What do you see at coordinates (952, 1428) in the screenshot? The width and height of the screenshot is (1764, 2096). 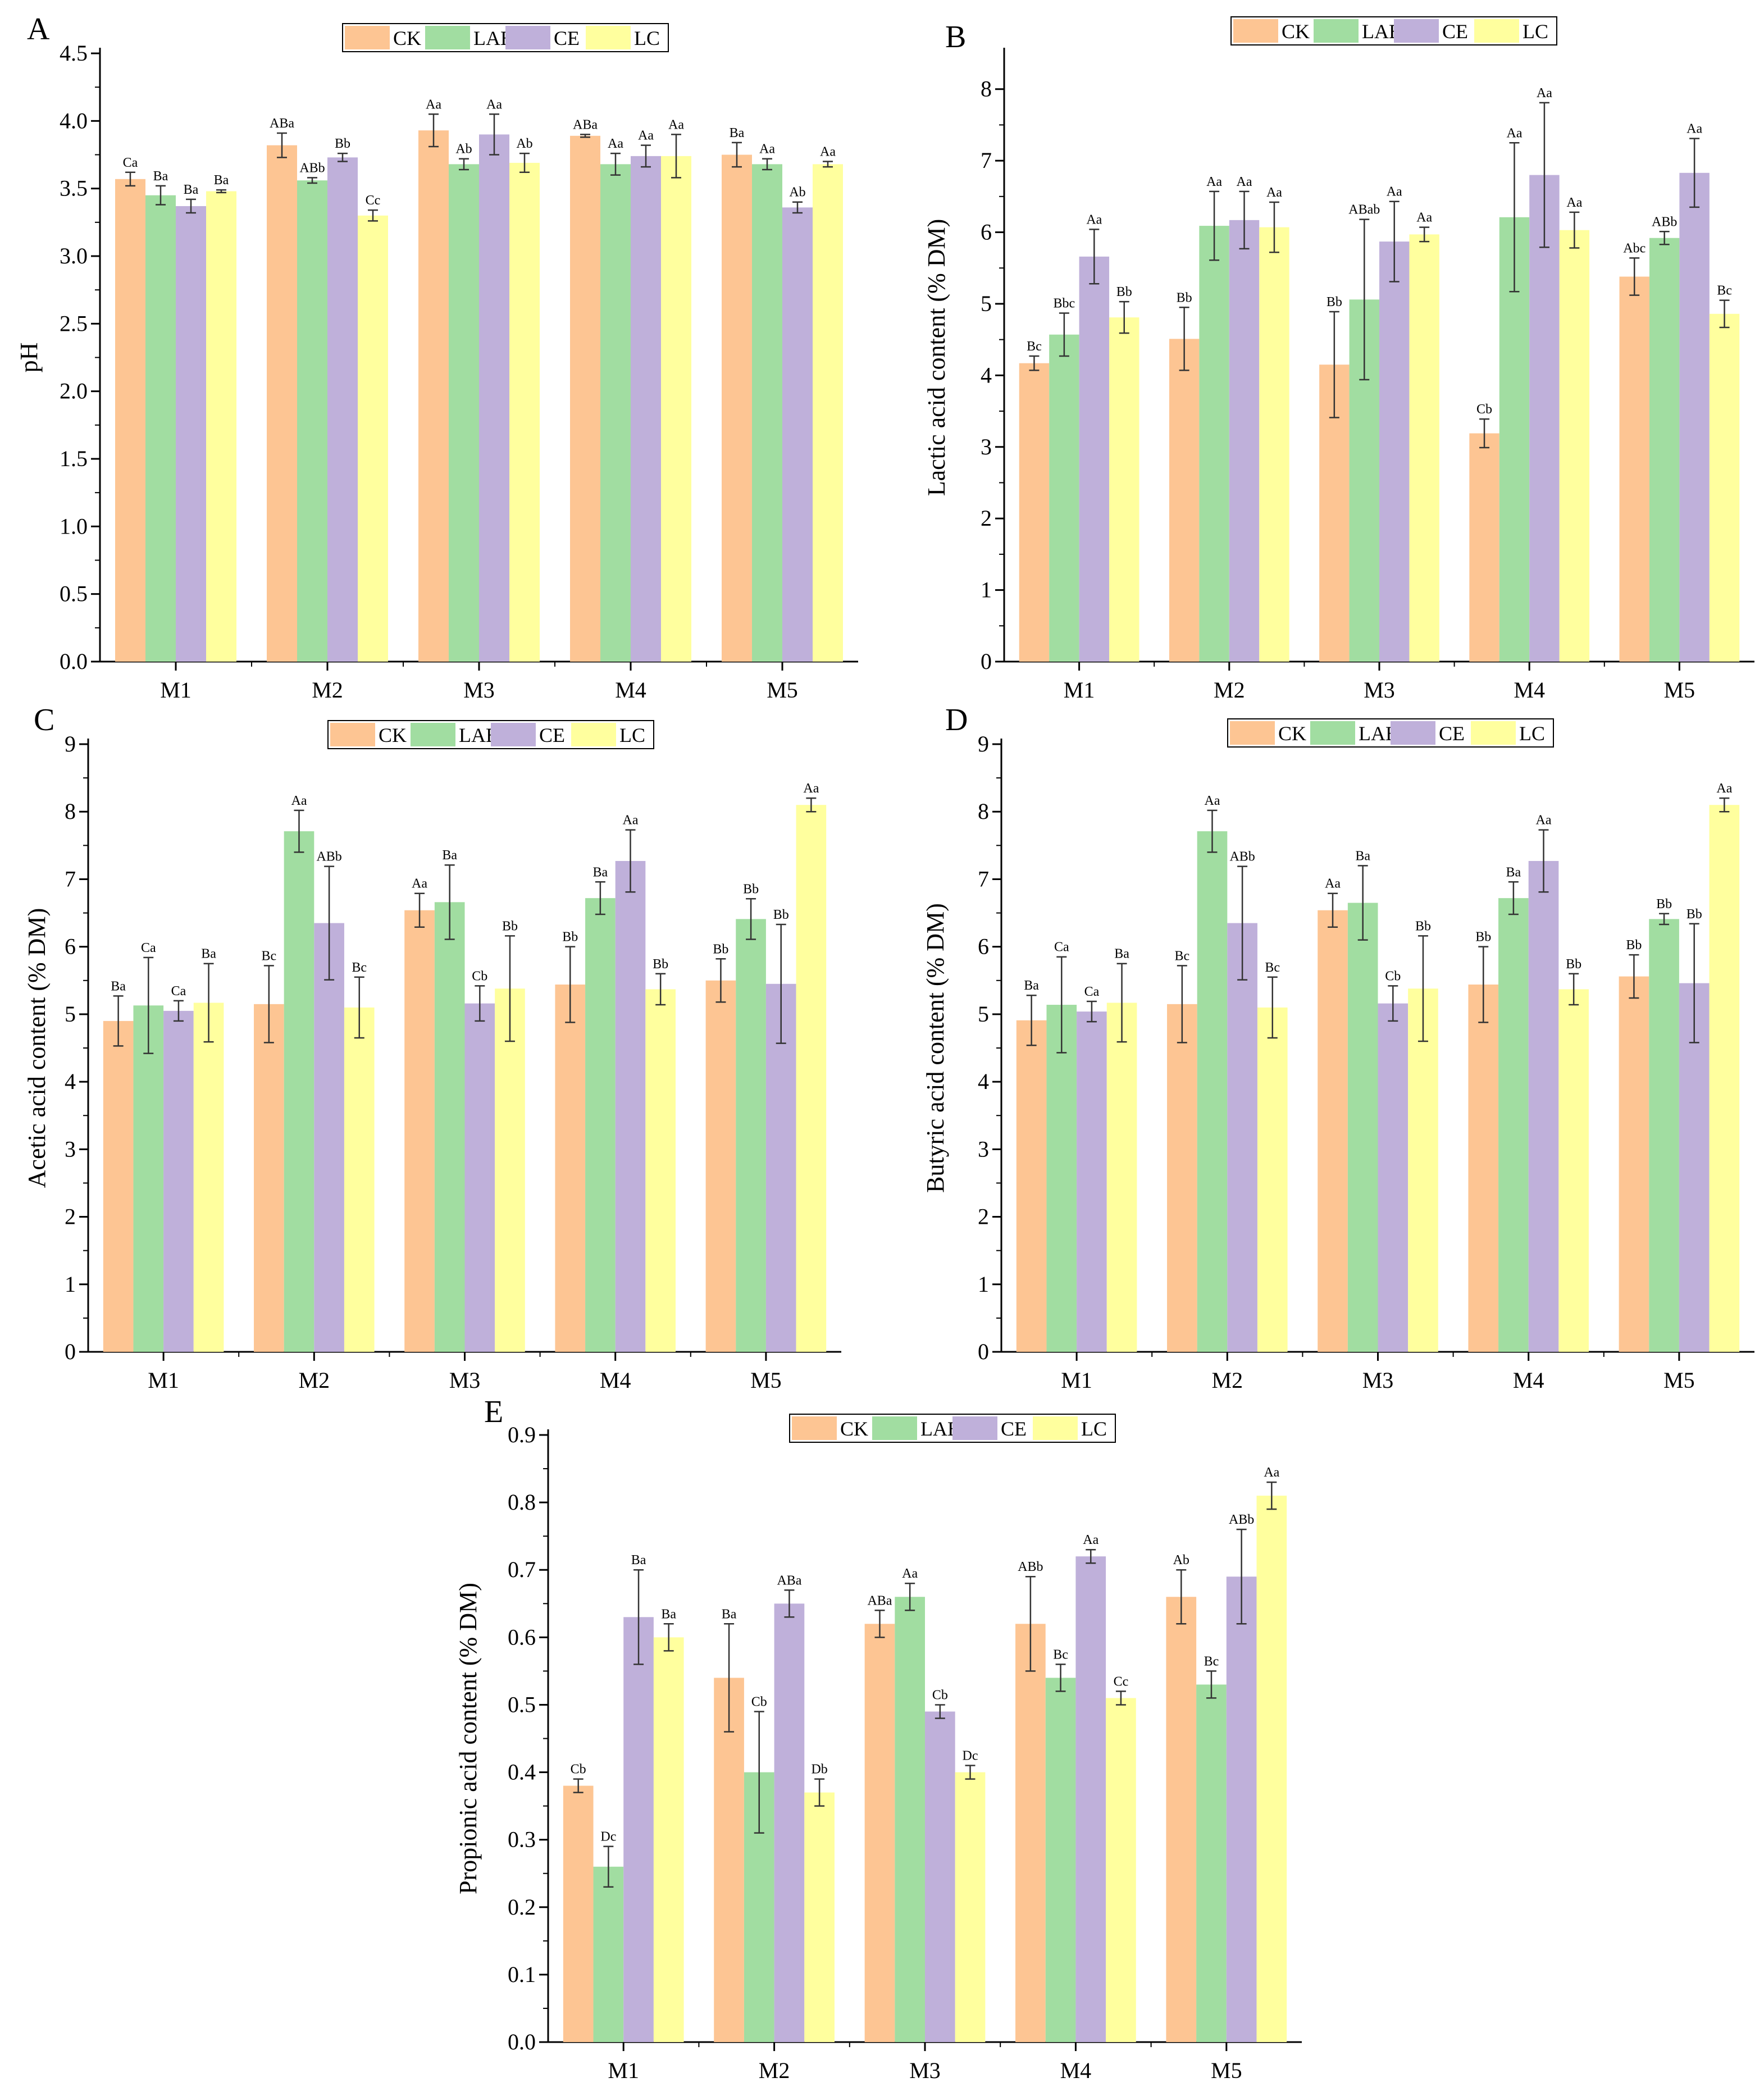 I see `legend: CK LAB CE LC` at bounding box center [952, 1428].